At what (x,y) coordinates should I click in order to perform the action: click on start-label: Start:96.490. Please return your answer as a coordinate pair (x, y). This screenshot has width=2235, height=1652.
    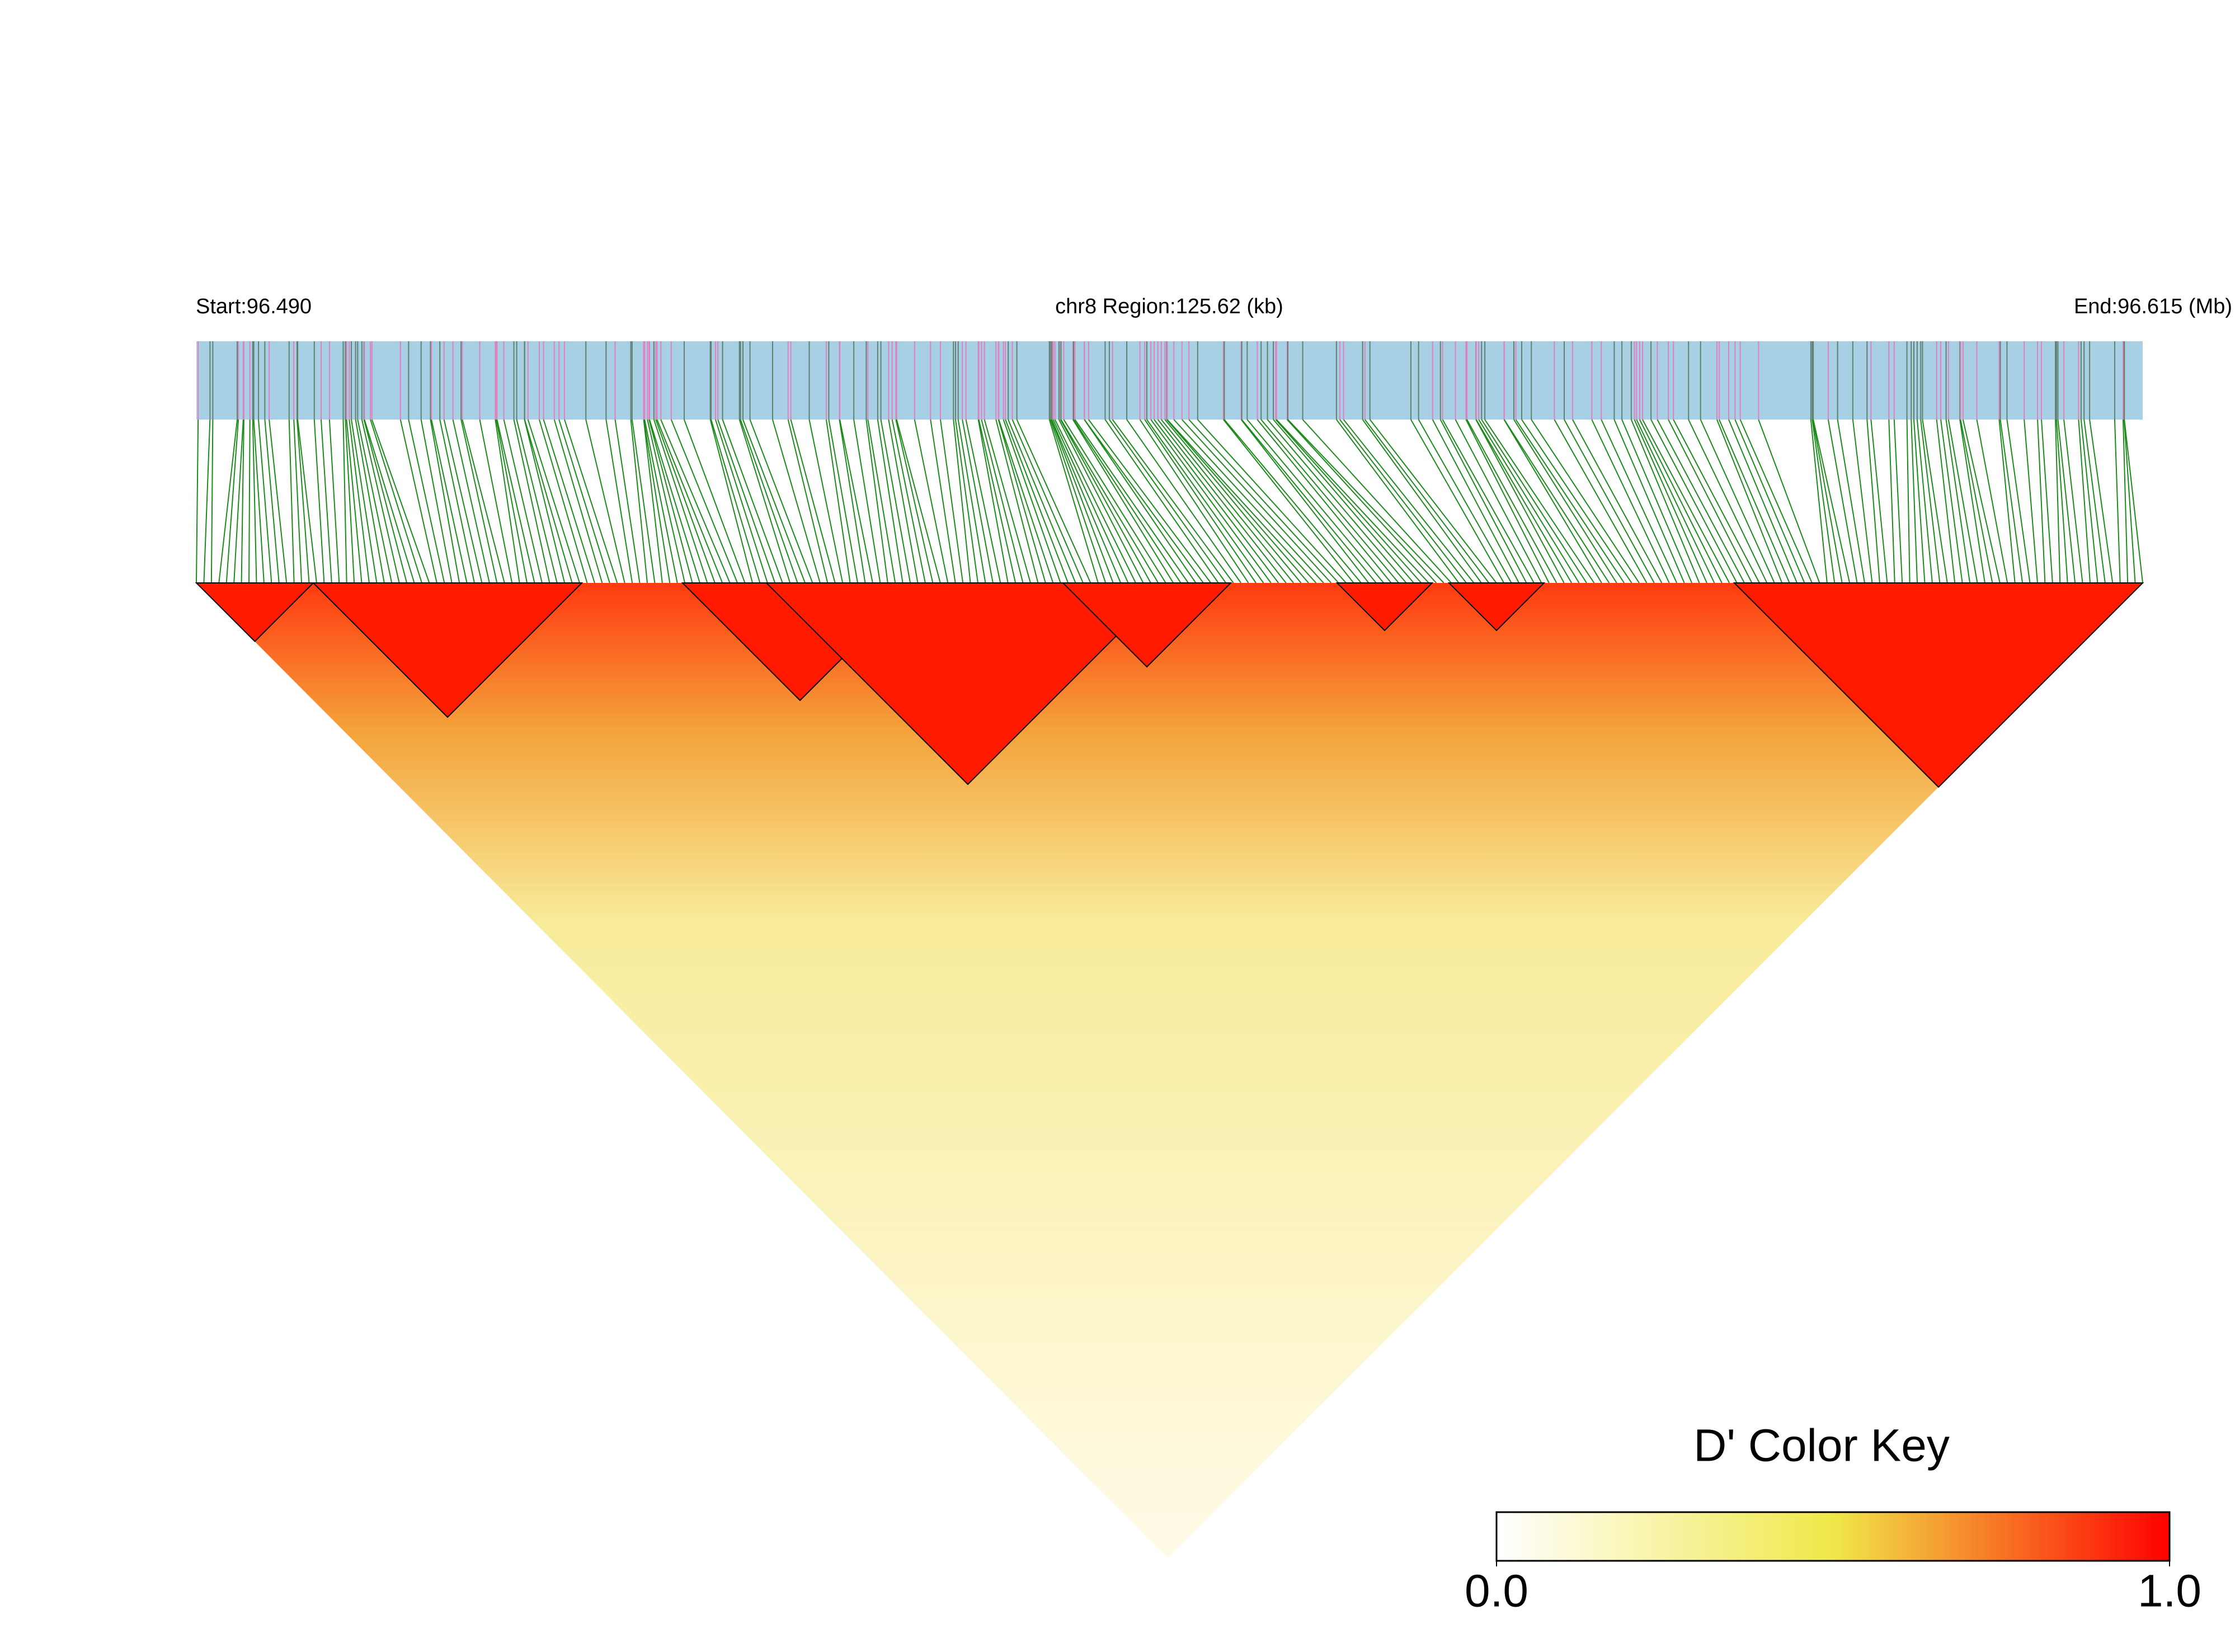
    Looking at the image, I should click on (254, 306).